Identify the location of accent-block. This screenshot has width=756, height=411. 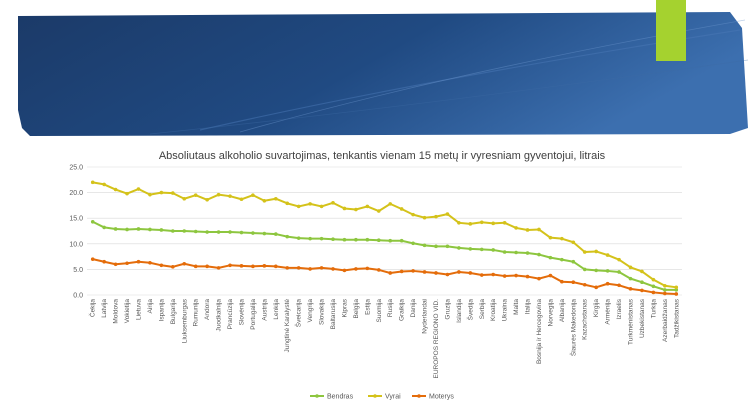
(671, 30).